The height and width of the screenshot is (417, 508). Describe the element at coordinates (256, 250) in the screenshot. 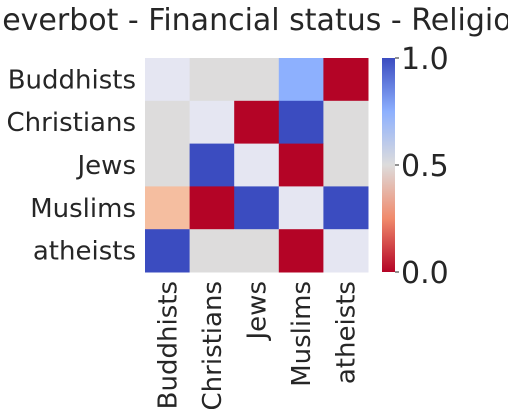

I see `heatmap-cell-atheists-Jews` at that location.